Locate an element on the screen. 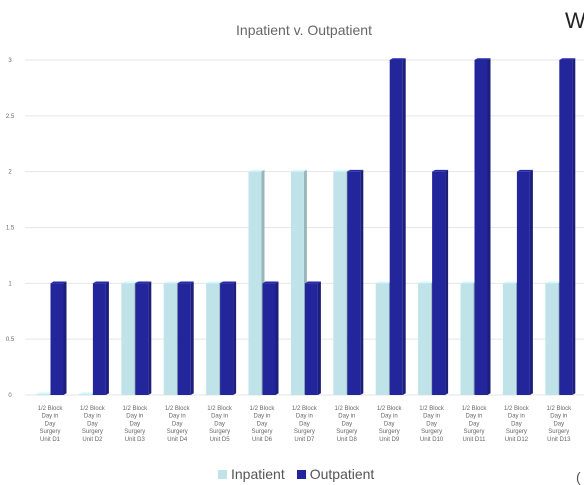 Image resolution: width=584 pixels, height=485 pixels. x-tick-label: 1/2 Block Day in Day Surgery Unit D4 is located at coordinates (178, 424).